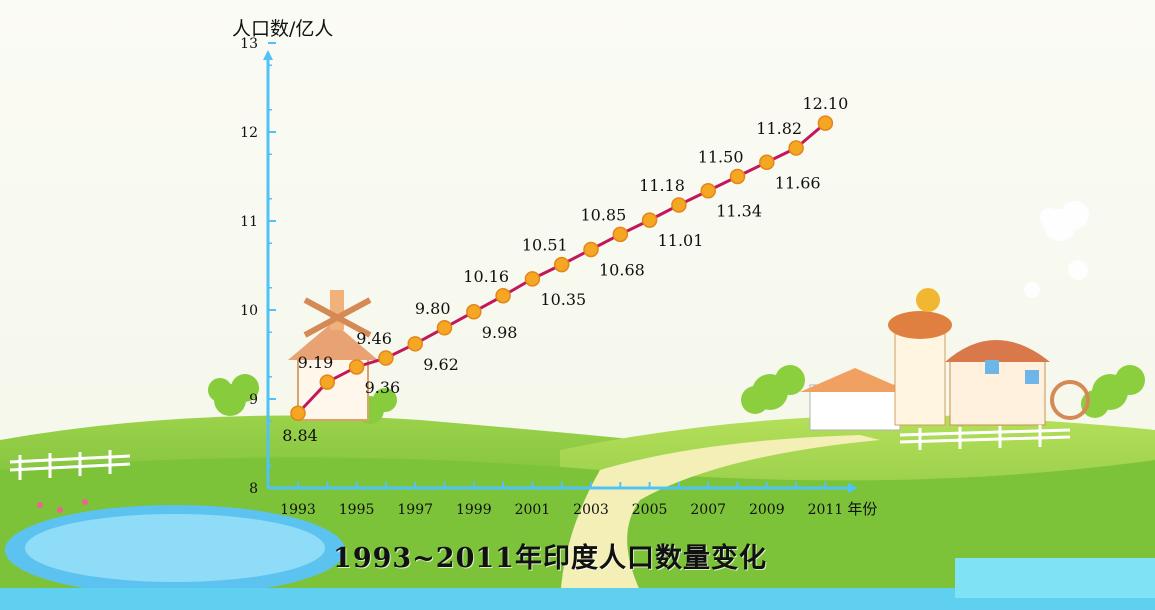  Describe the element at coordinates (853, 488) in the screenshot. I see `x-axis-arrow` at that location.